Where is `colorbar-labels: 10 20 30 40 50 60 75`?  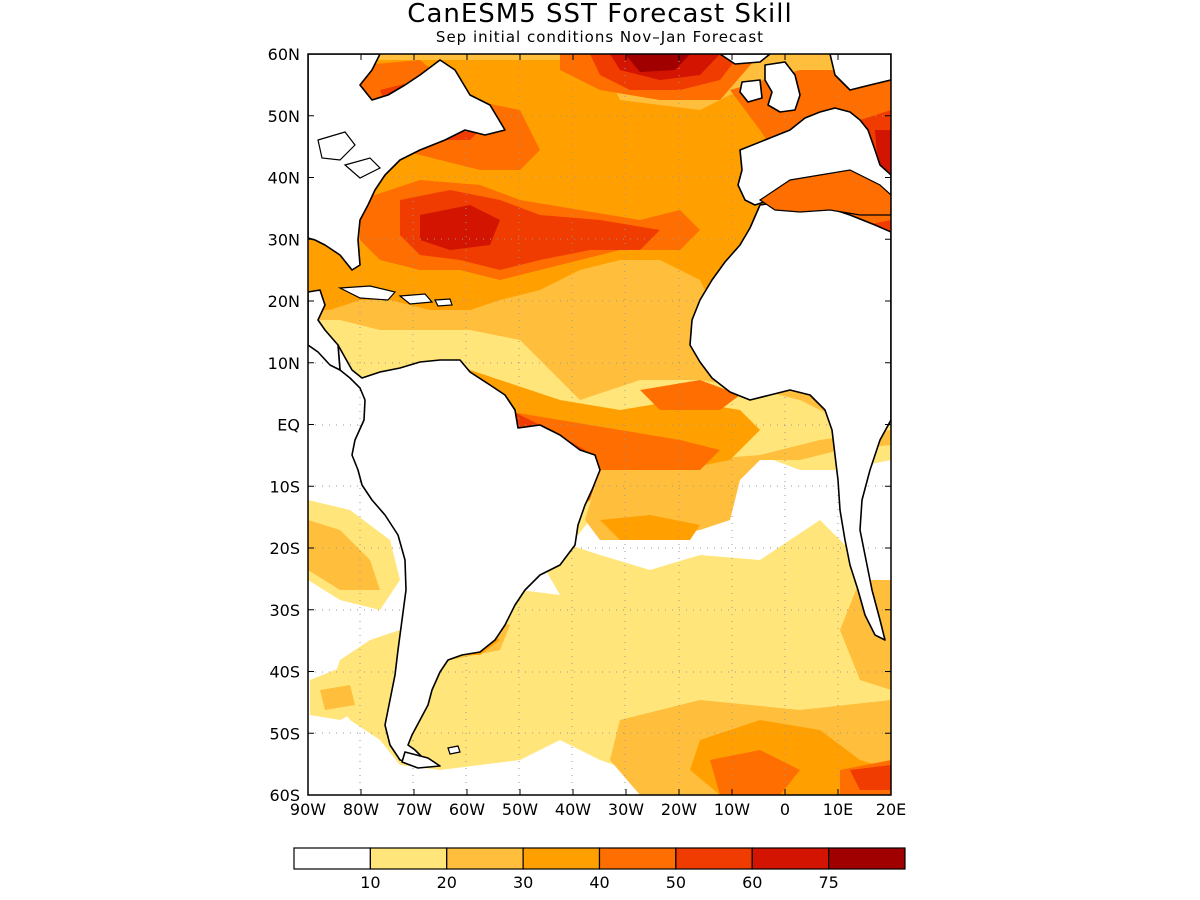
colorbar-labels: 10 20 30 40 50 60 75 is located at coordinates (599, 882).